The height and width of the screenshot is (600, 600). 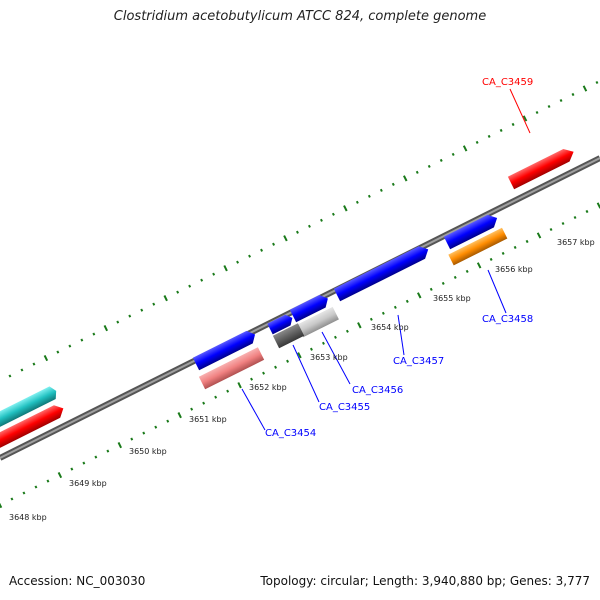 I want to click on scale-label: 3656 kbp, so click(x=514, y=269).